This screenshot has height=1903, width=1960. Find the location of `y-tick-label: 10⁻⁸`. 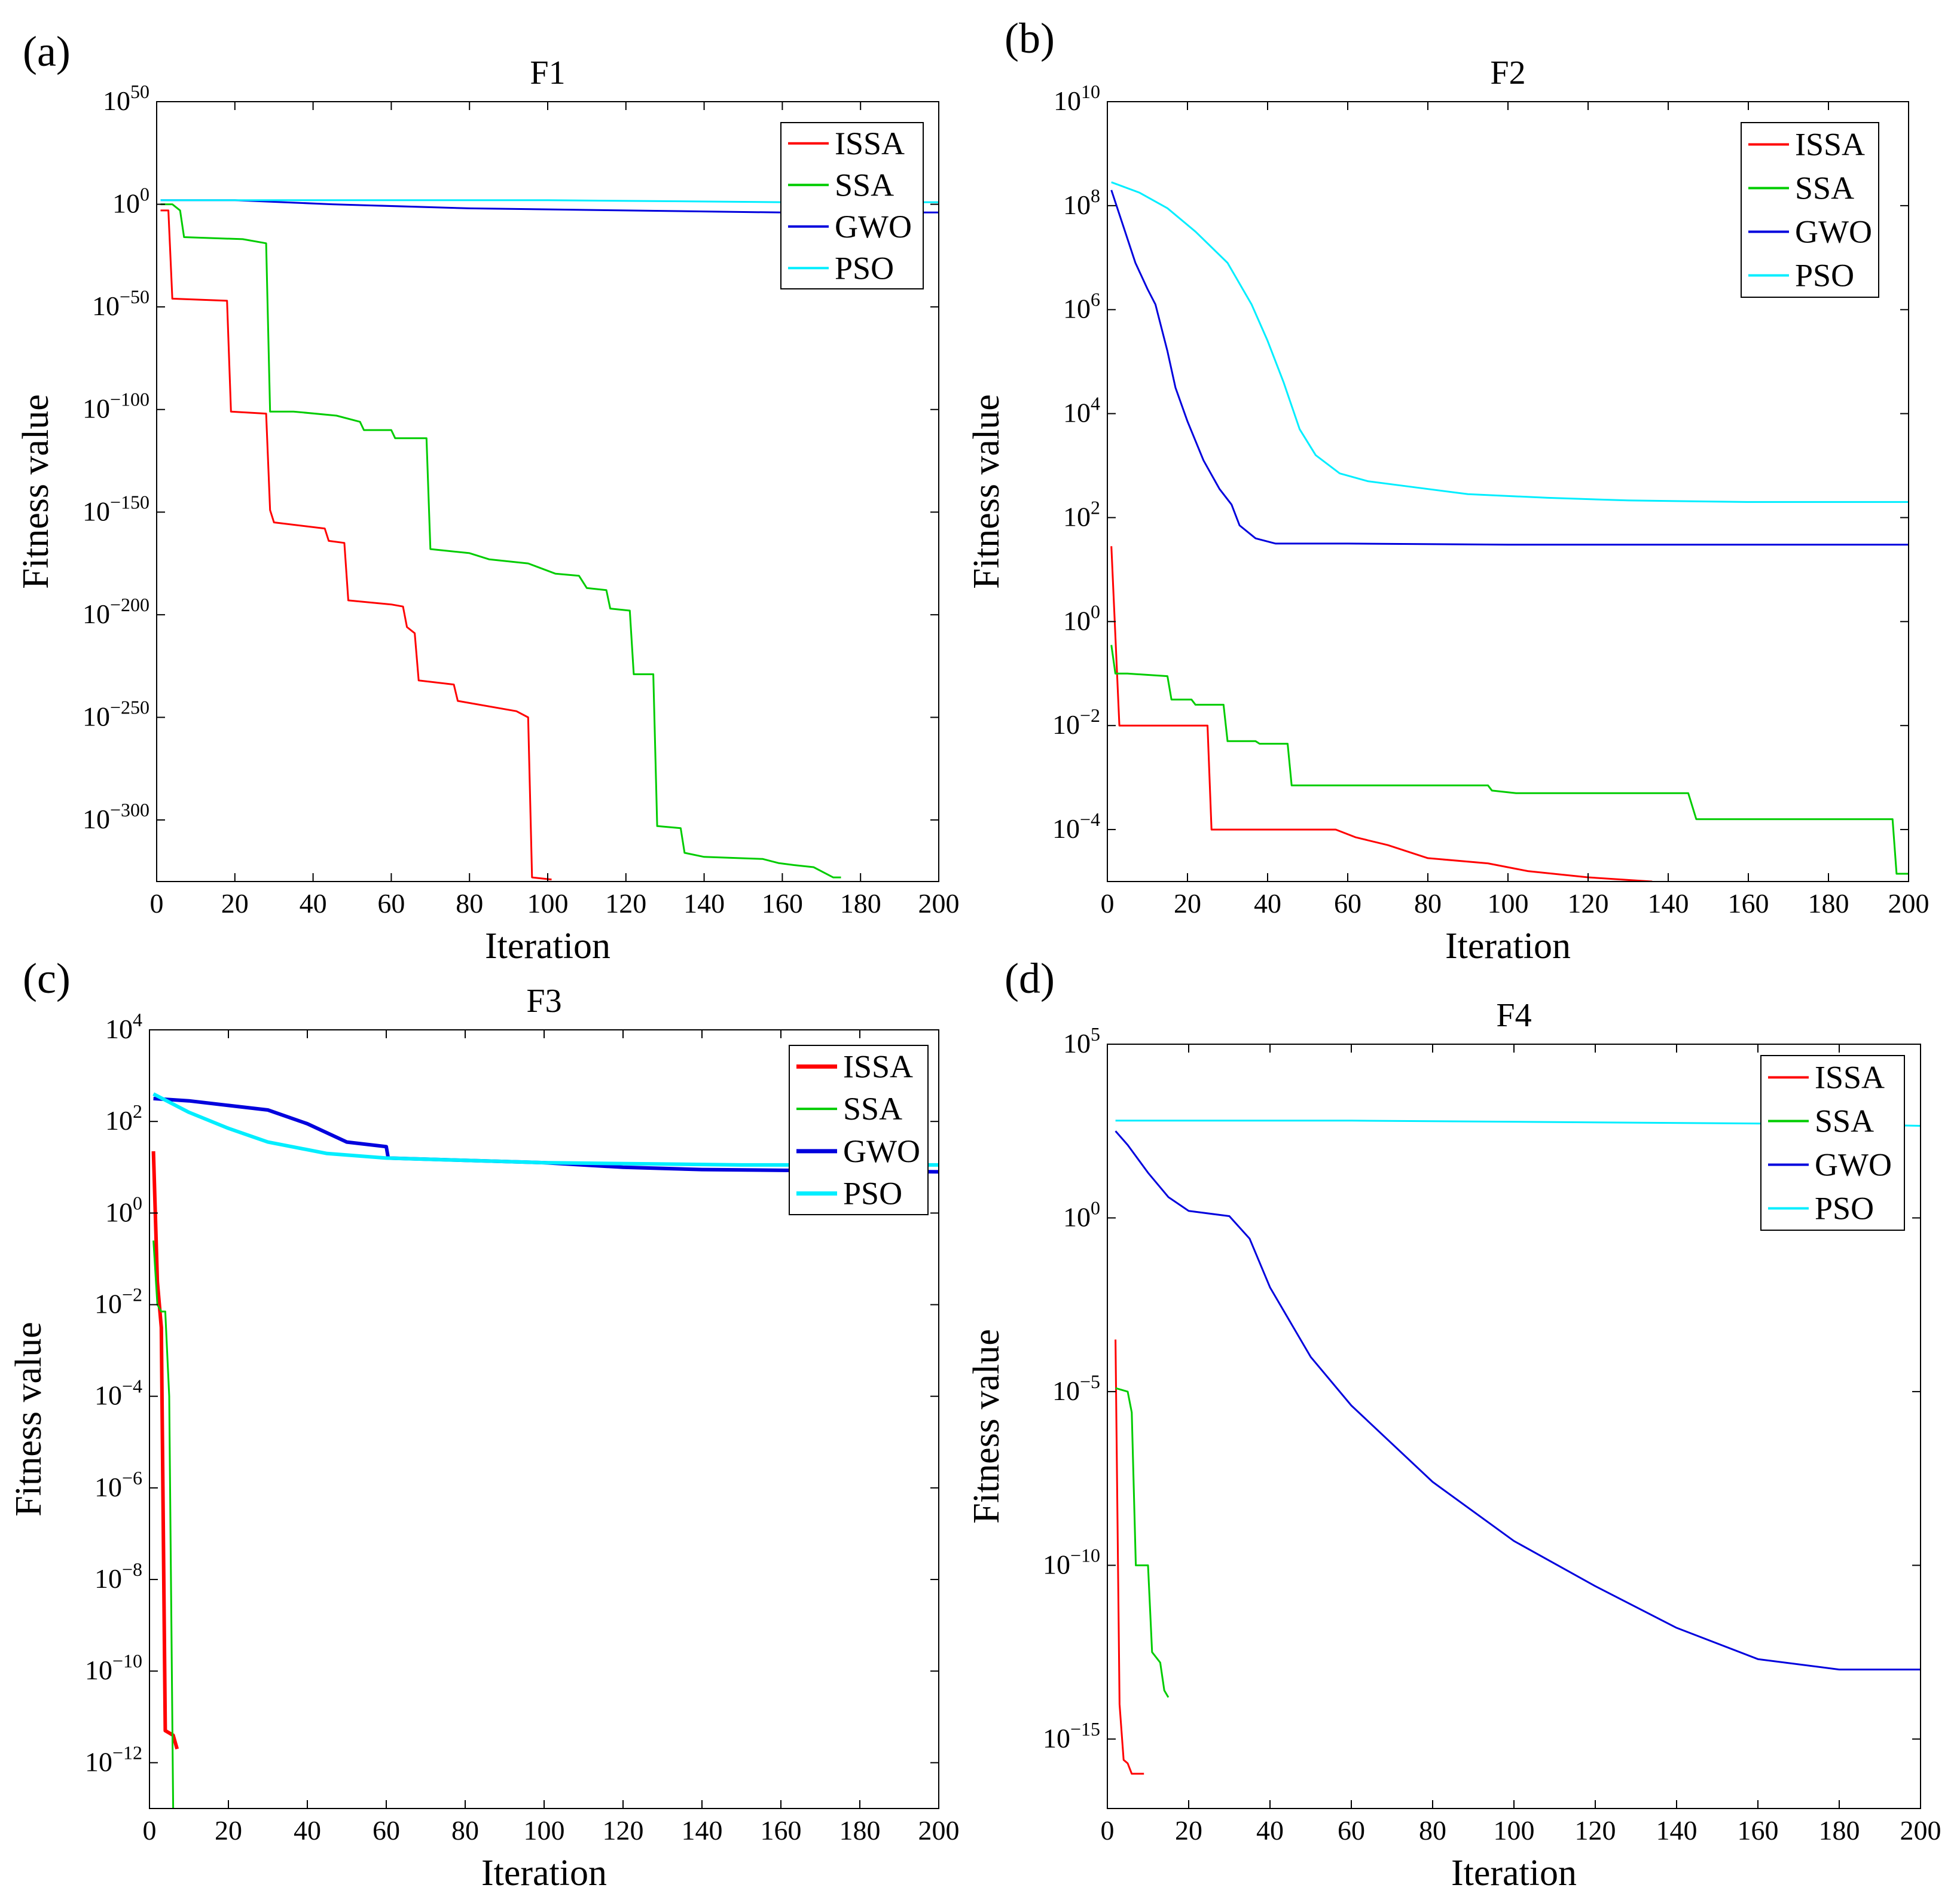

y-tick-label: 10⁻⁸ is located at coordinates (118, 1576).